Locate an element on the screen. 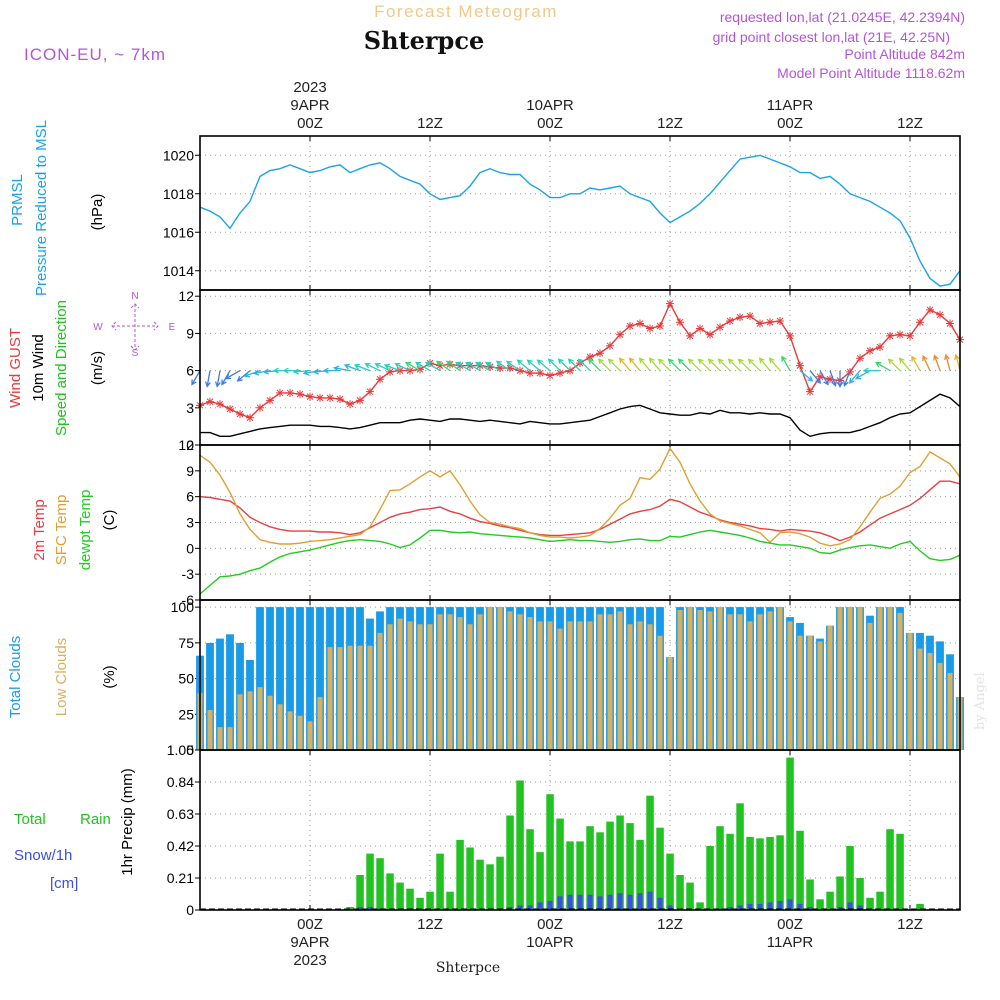 The image size is (1000, 1000). bottom-day-label: 11APR is located at coordinates (790, 942).